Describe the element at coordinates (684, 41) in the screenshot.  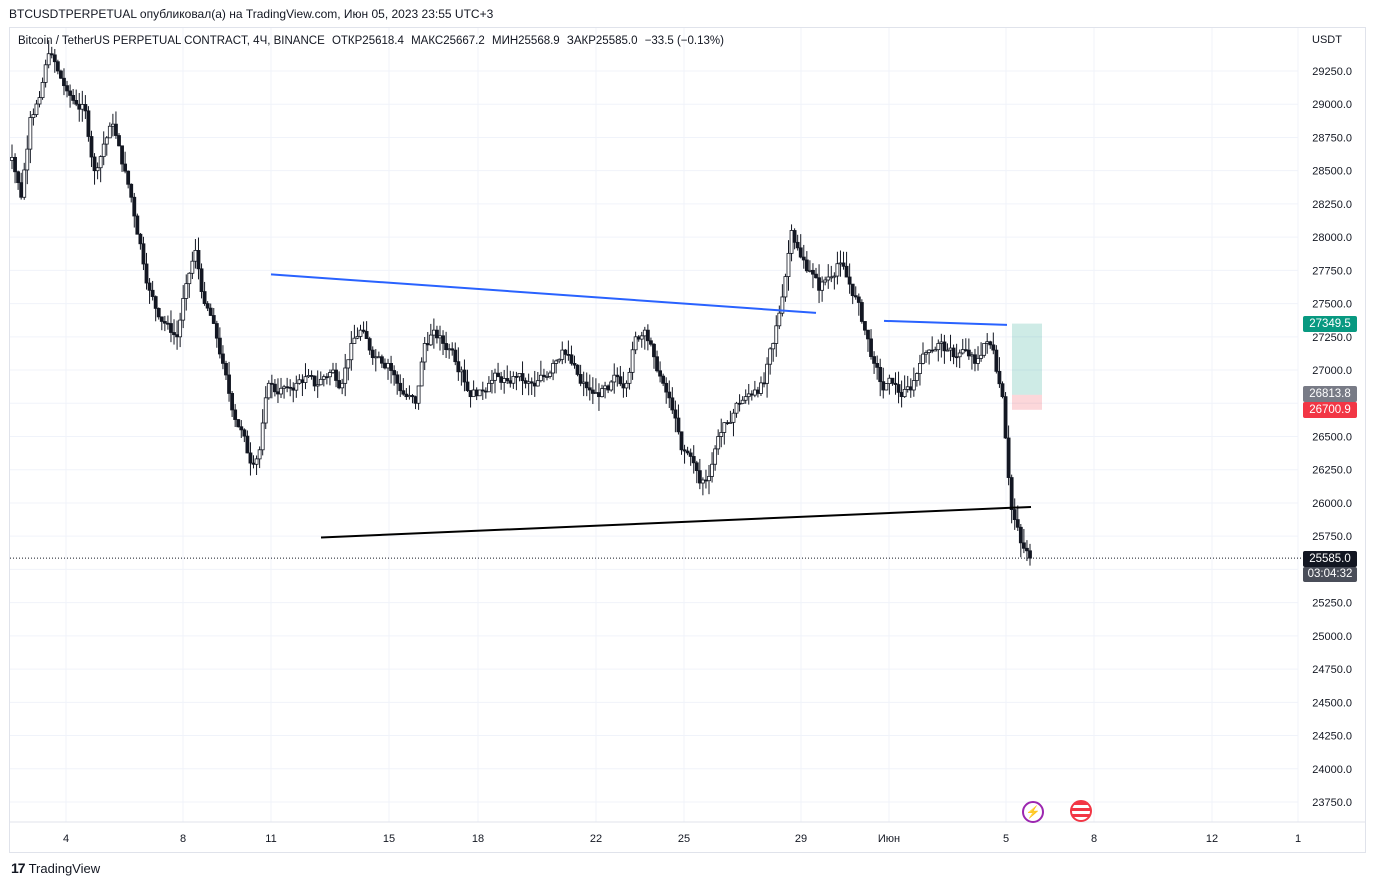
I see `legend-change: −33.5 (−0.13%)` at that location.